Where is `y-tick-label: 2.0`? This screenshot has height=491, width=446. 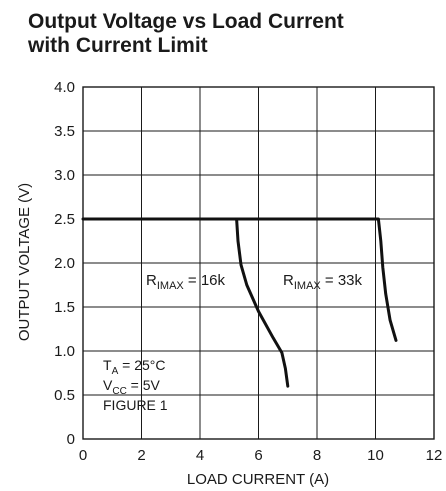 y-tick-label: 2.0 is located at coordinates (64, 263).